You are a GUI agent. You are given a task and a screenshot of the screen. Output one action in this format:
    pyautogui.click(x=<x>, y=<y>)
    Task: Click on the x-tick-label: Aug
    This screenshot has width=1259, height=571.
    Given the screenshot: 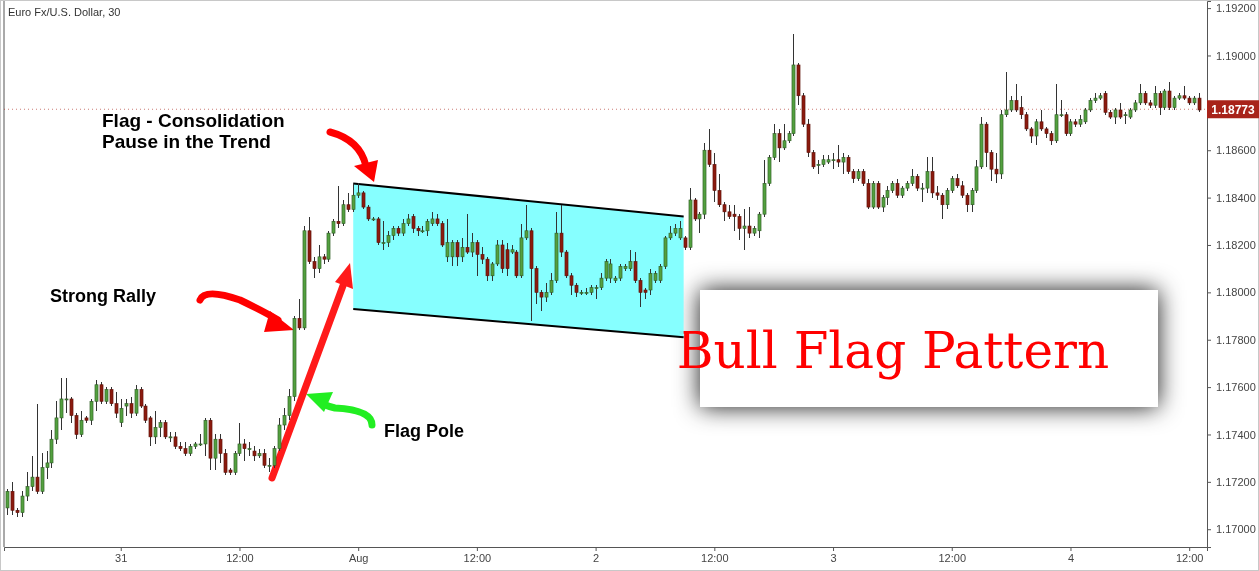 What is the action you would take?
    pyautogui.click(x=358, y=557)
    